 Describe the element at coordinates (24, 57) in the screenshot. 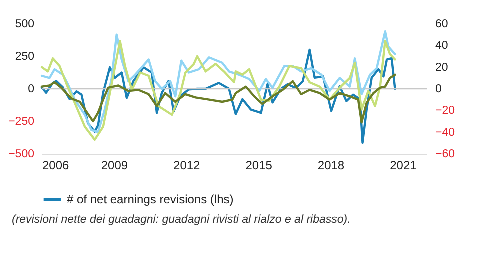

I see `y-tick-label: 250` at that location.